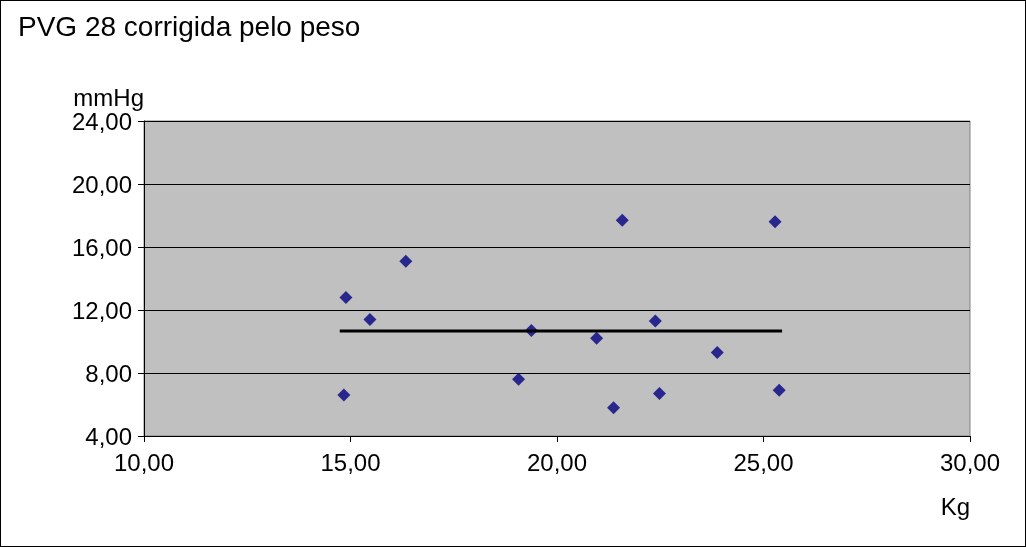  I want to click on x-tick-label: 25,00, so click(763, 462).